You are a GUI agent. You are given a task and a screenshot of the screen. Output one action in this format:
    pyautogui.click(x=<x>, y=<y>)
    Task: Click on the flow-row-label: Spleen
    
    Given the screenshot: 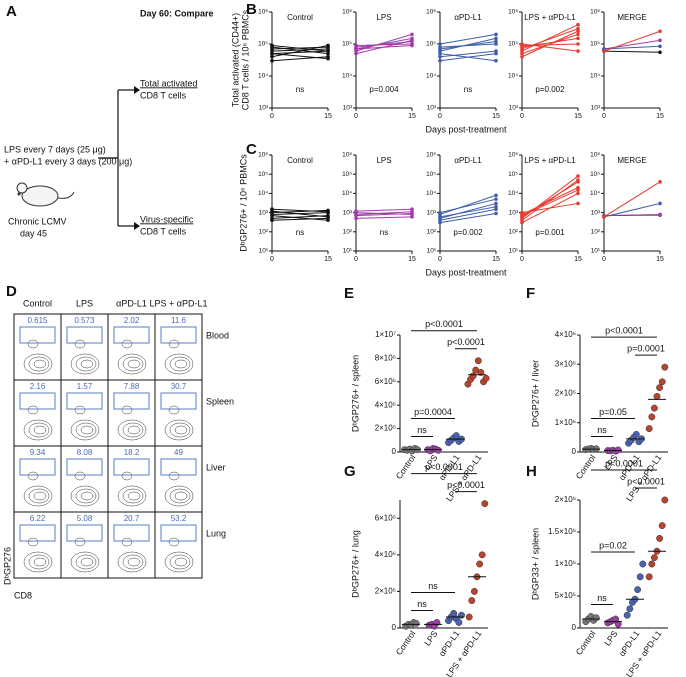 What is the action you would take?
    pyautogui.click(x=220, y=401)
    